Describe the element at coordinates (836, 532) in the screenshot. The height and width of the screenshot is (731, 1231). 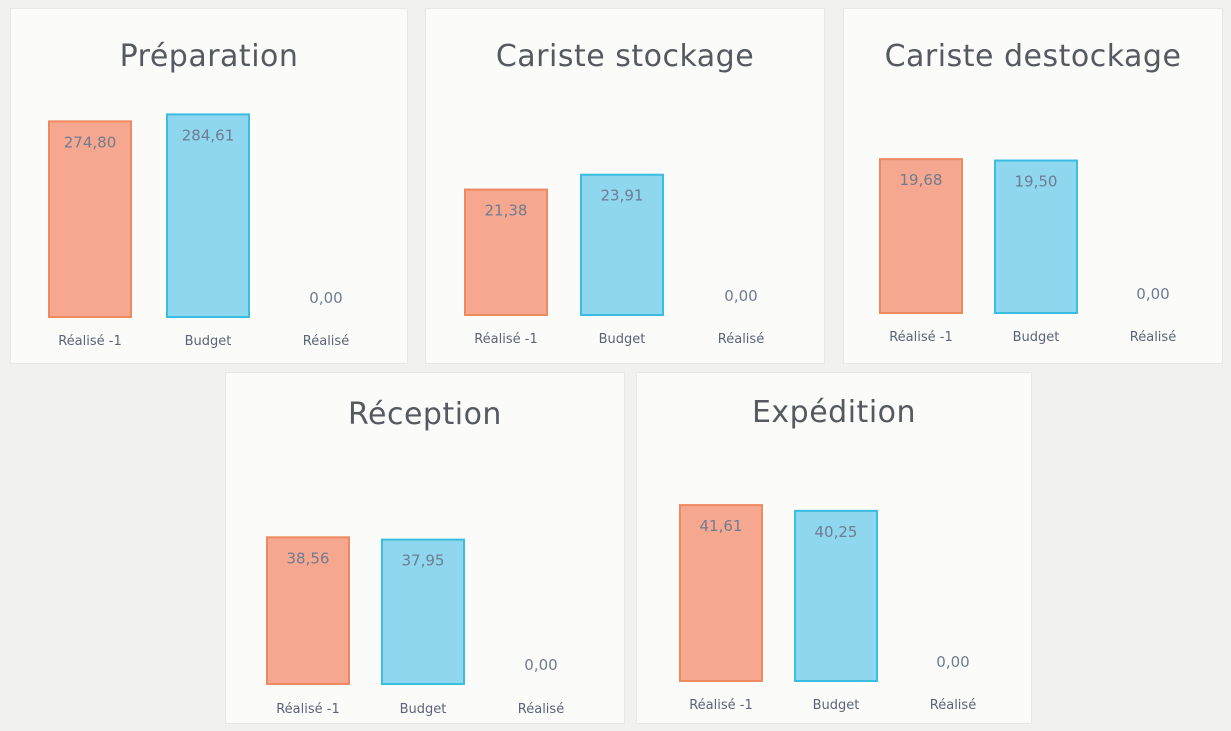
I see `value-label: 40,25` at that location.